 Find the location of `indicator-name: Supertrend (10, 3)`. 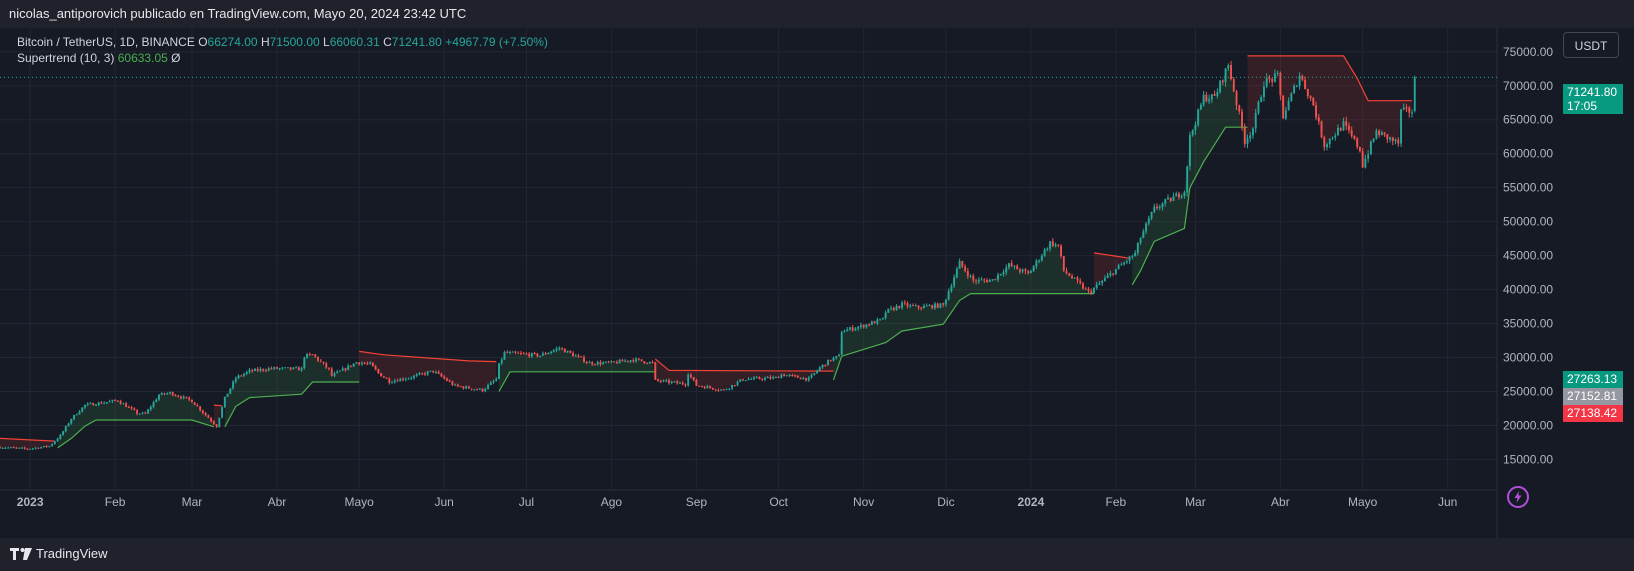

indicator-name: Supertrend (10, 3) is located at coordinates (66, 58).